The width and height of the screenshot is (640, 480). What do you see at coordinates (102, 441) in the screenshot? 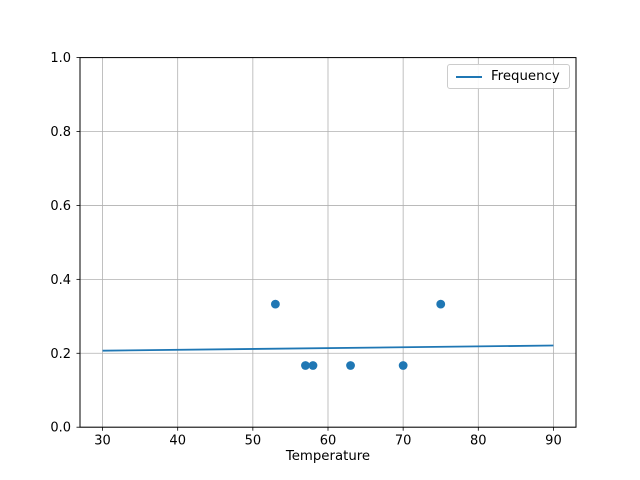
I see `x-tick-label: 30` at bounding box center [102, 441].